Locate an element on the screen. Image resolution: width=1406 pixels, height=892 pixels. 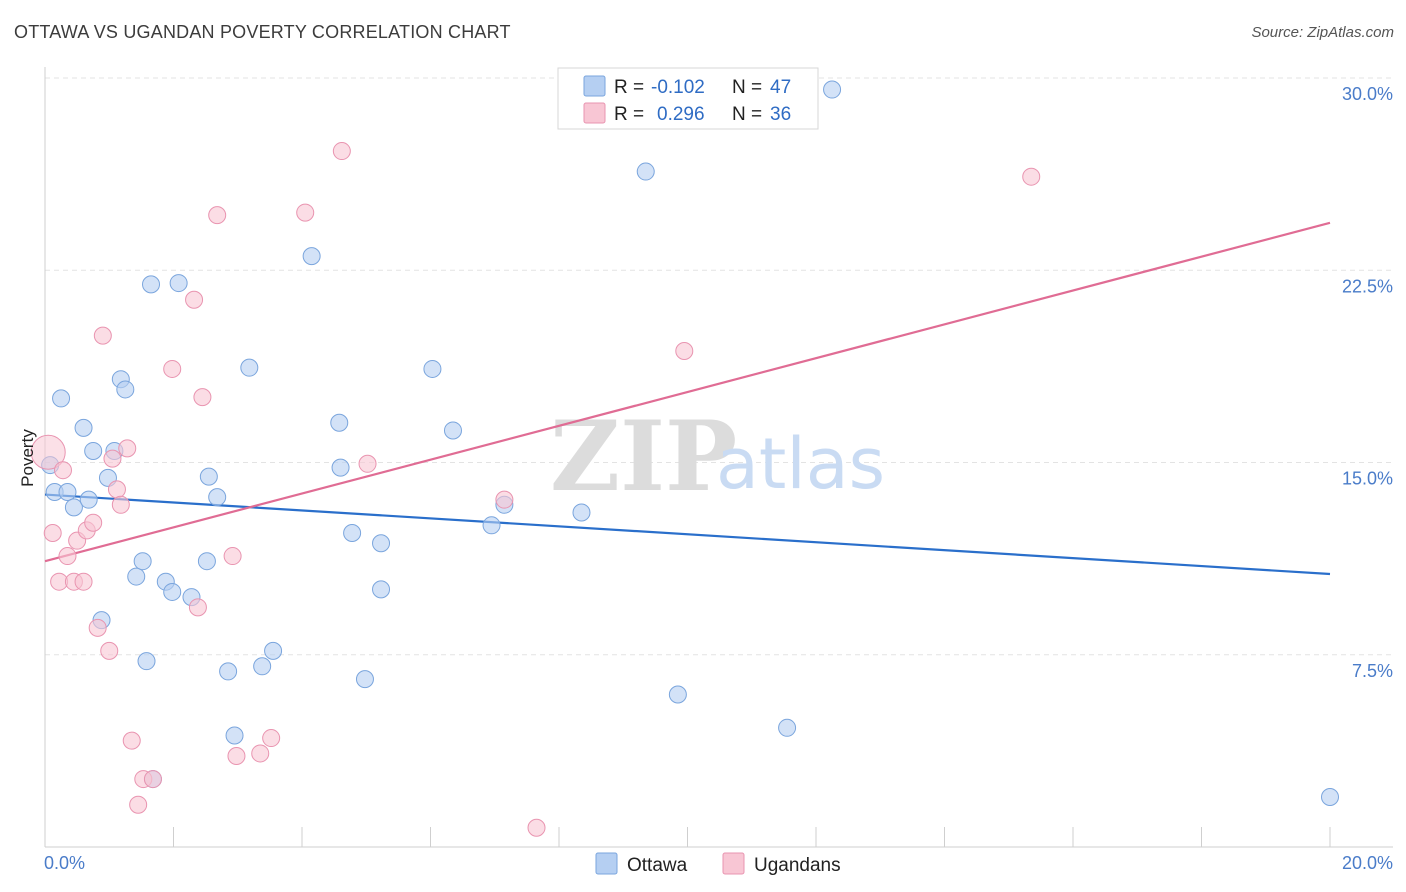
watermark: ZIP atlas is located at coordinates (717, 456).